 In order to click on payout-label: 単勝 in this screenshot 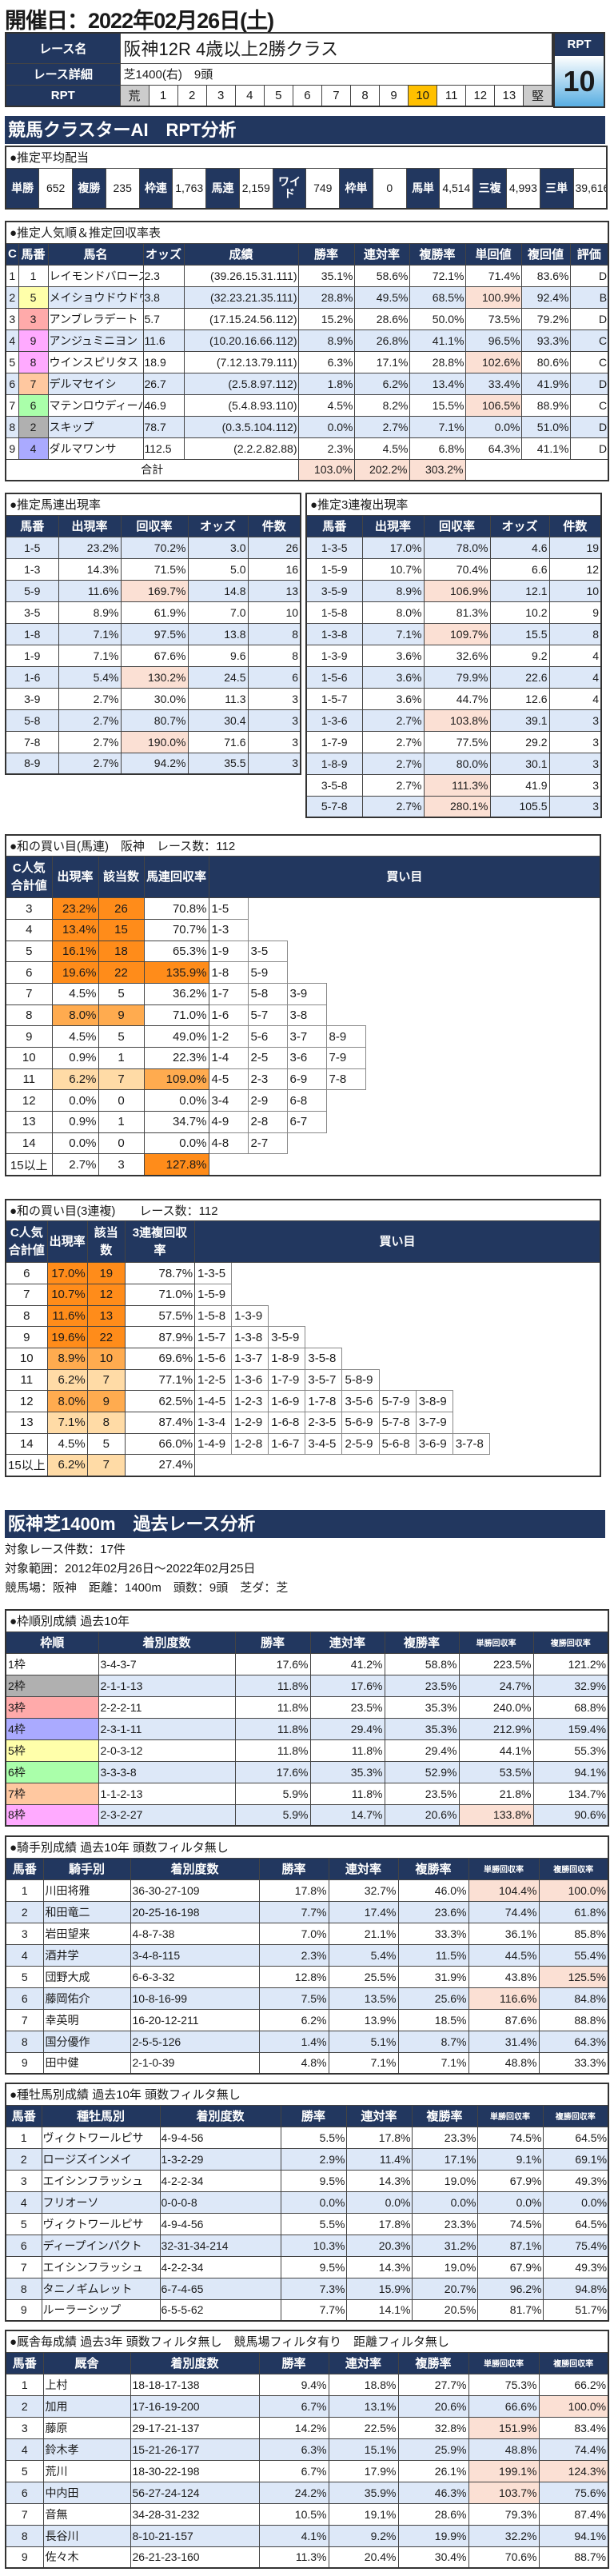, I will do `click(22, 188)`.